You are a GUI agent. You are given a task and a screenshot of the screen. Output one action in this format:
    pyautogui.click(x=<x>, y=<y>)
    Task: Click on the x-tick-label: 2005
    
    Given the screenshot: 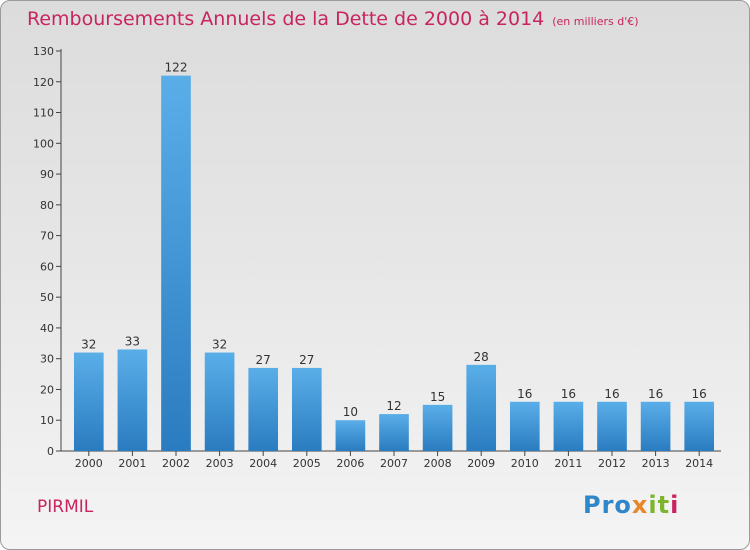 What is the action you would take?
    pyautogui.click(x=307, y=463)
    